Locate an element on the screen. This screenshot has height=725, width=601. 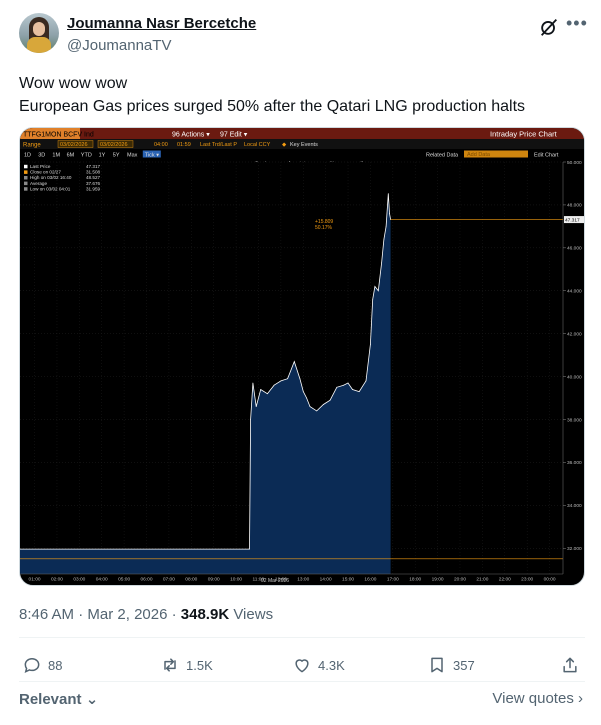
key-events-label: Key Events is located at coordinates (304, 145).